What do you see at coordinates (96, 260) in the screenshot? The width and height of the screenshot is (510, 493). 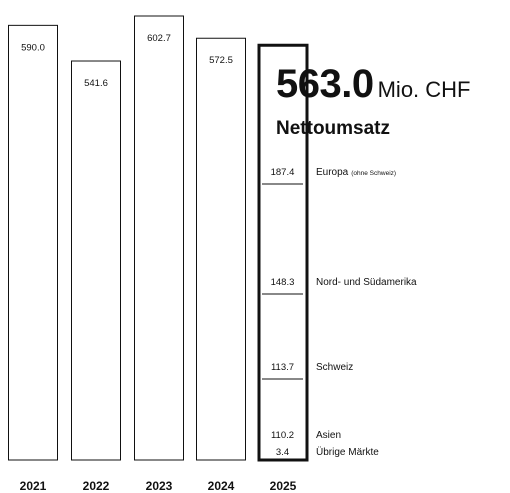 I see `bar-2022` at bounding box center [96, 260].